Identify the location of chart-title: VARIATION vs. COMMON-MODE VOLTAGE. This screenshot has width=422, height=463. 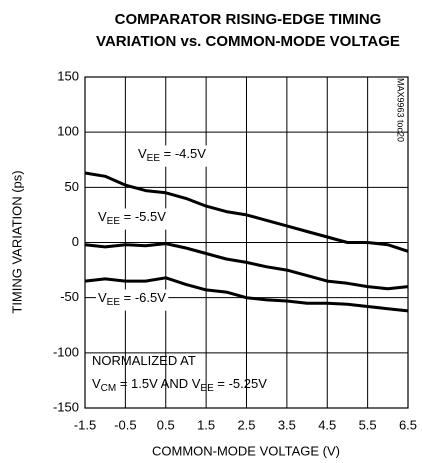
(248, 41).